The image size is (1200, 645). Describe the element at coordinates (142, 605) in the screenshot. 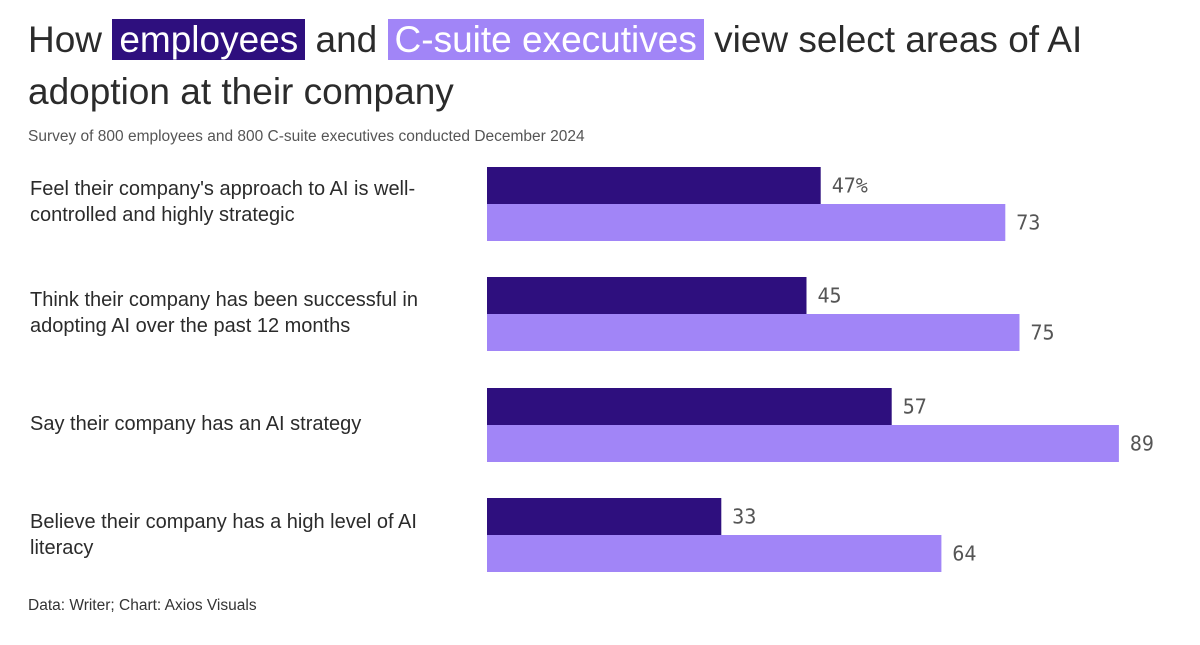

I see `chart-source: Data: Writer; Chart: Axios Visuals` at that location.